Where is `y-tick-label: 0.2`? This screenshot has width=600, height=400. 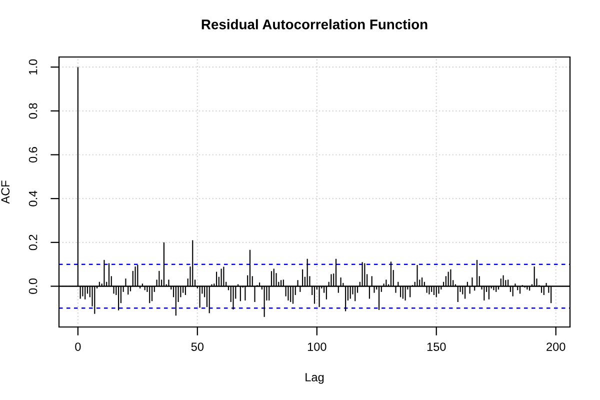 y-tick-label: 0.2 is located at coordinates (33, 242).